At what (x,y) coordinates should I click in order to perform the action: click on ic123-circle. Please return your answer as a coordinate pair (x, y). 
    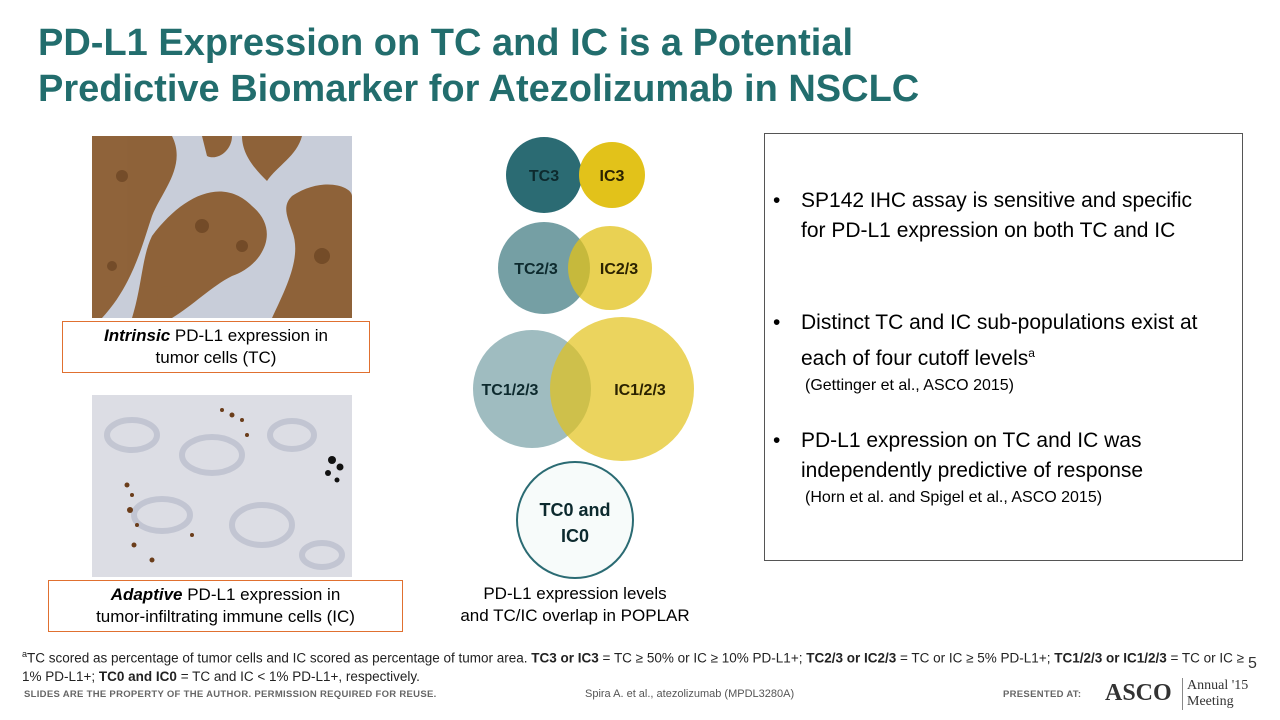
    Looking at the image, I should click on (622, 389).